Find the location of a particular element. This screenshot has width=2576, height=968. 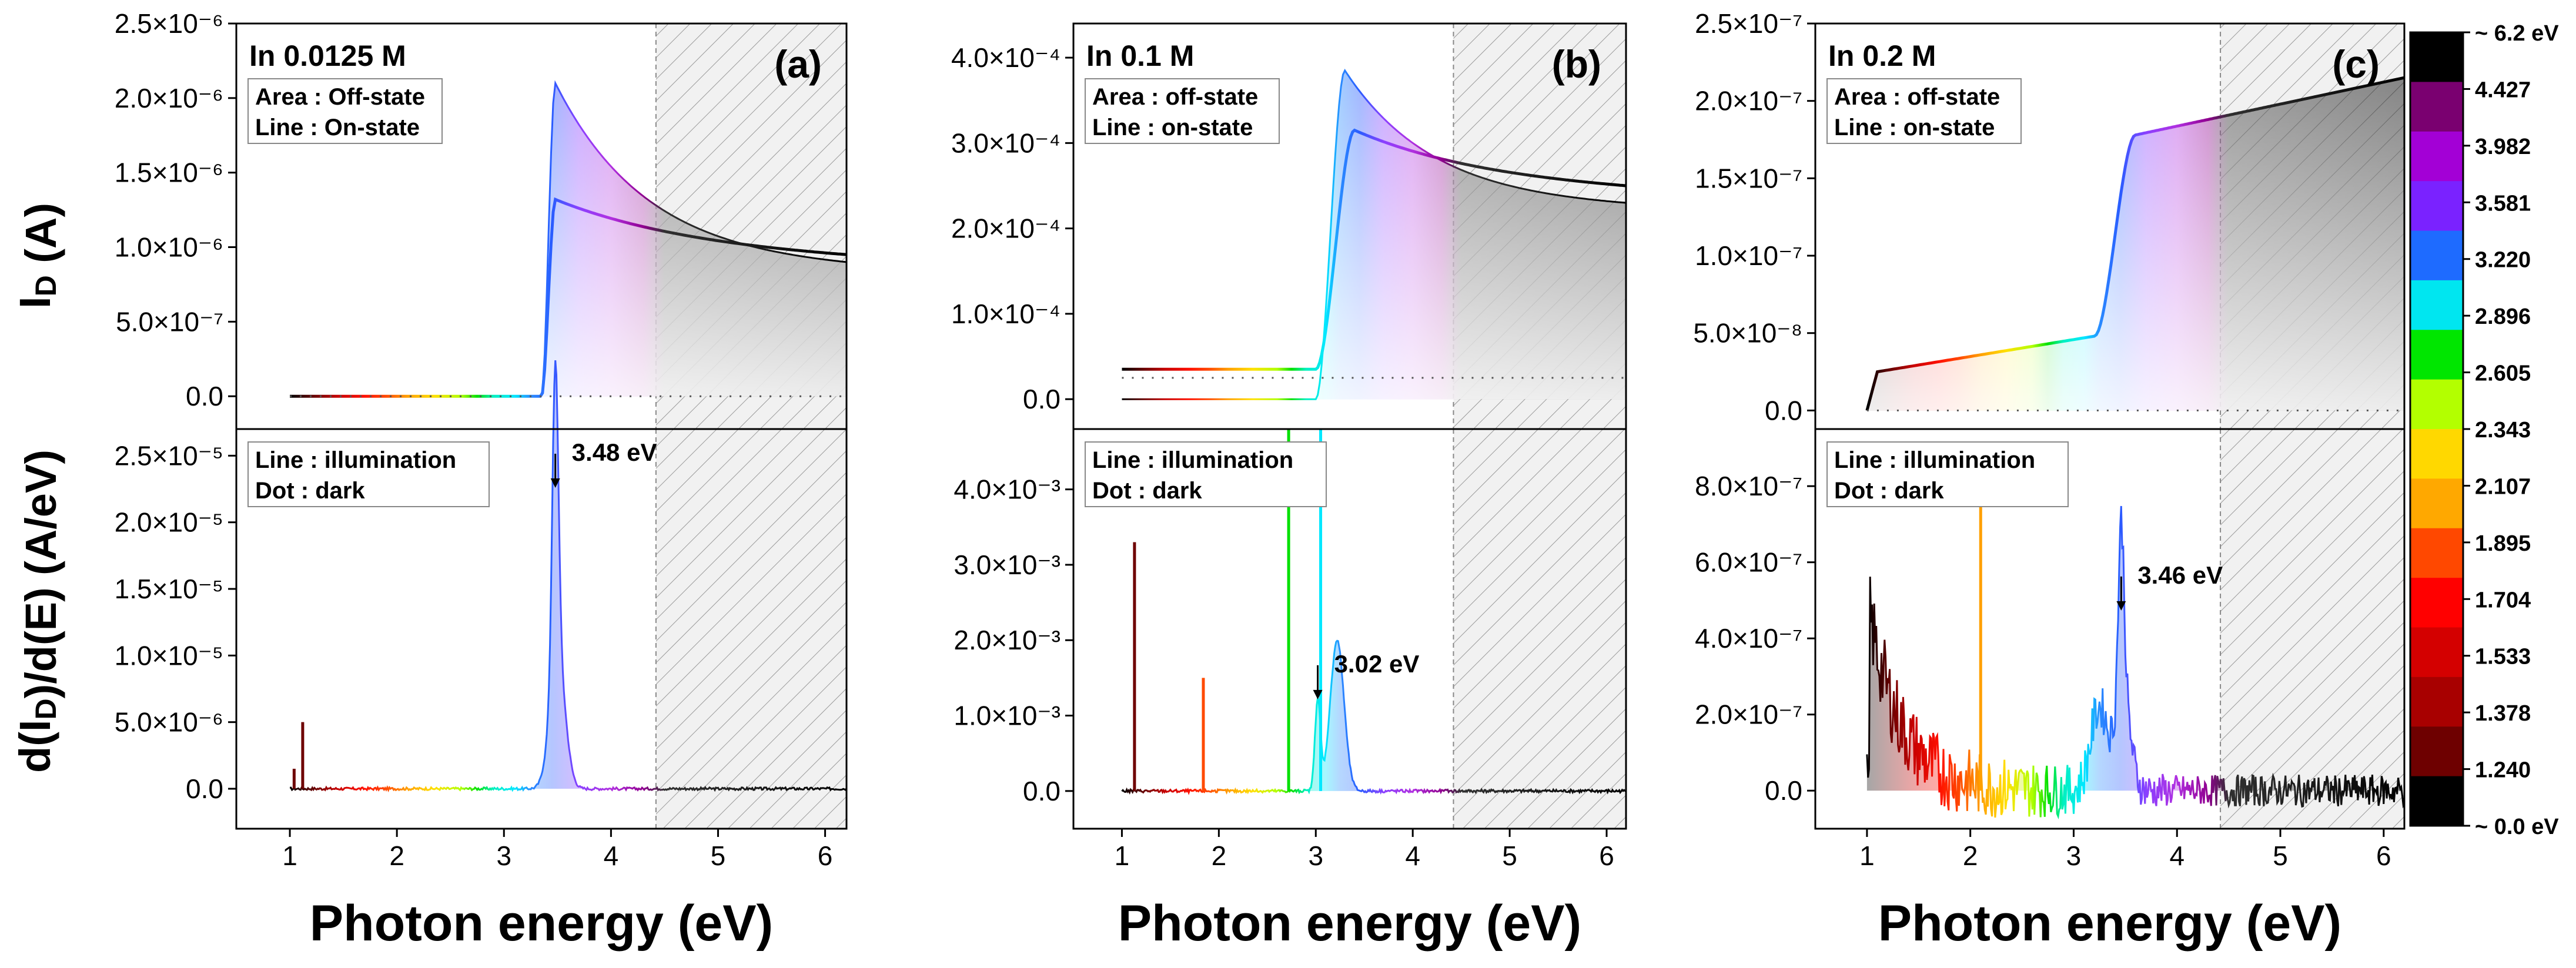

y-tick-label: 5.0×10⁻⁸ is located at coordinates (1747, 333).